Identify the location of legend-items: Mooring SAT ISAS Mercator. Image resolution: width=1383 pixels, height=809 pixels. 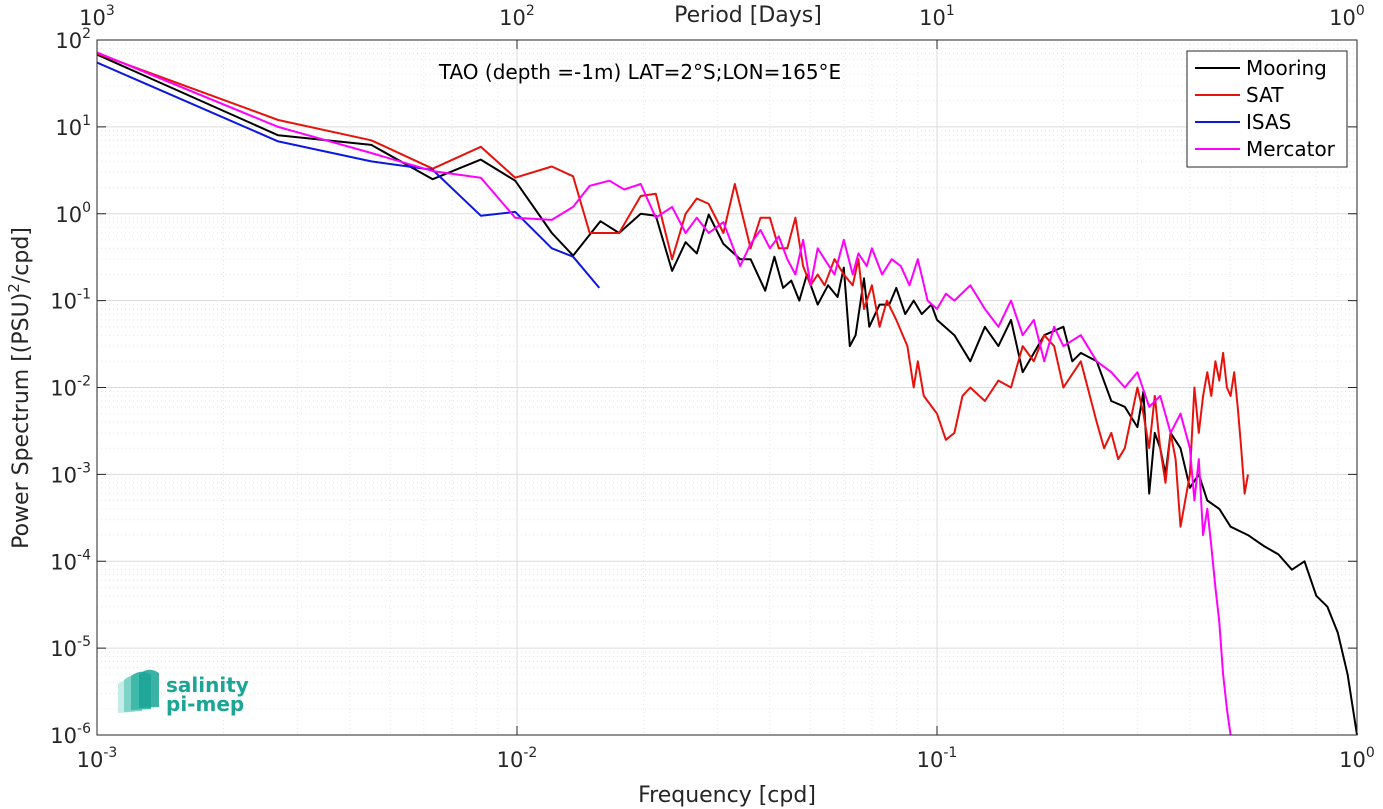
(1265, 108).